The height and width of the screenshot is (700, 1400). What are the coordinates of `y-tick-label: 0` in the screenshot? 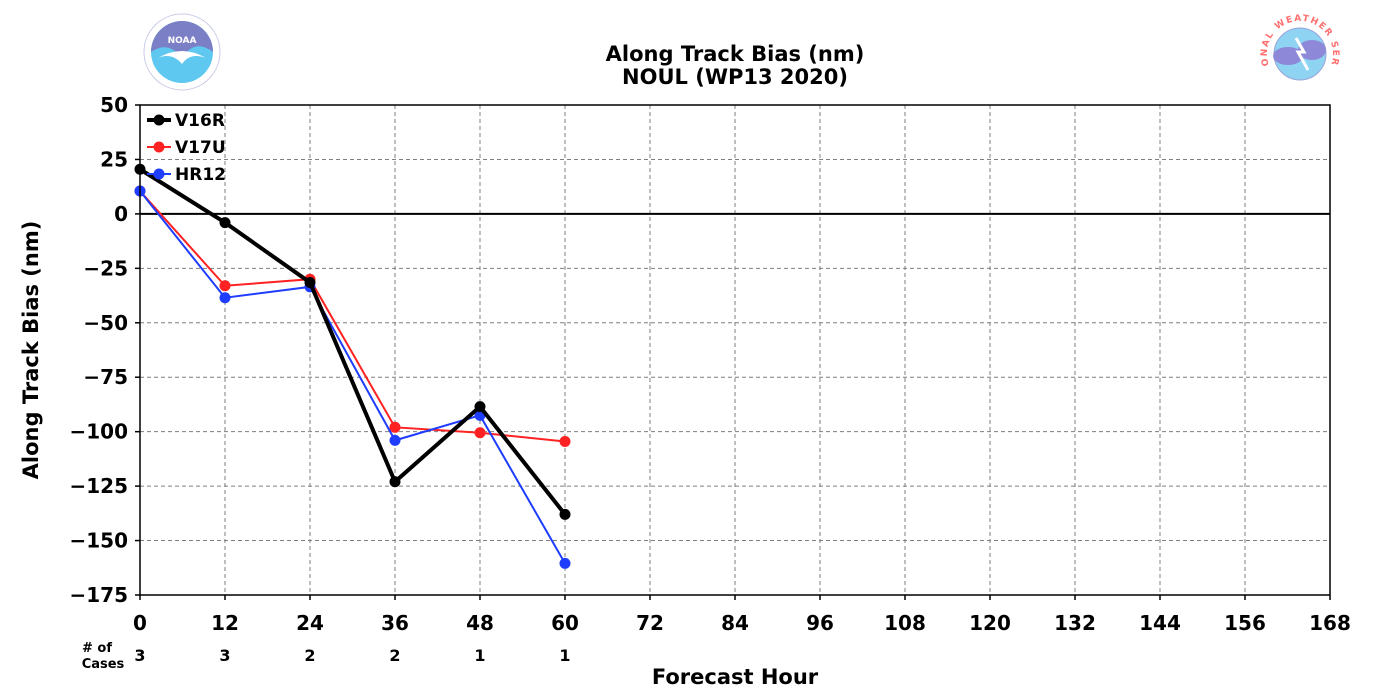 It's located at (121, 214).